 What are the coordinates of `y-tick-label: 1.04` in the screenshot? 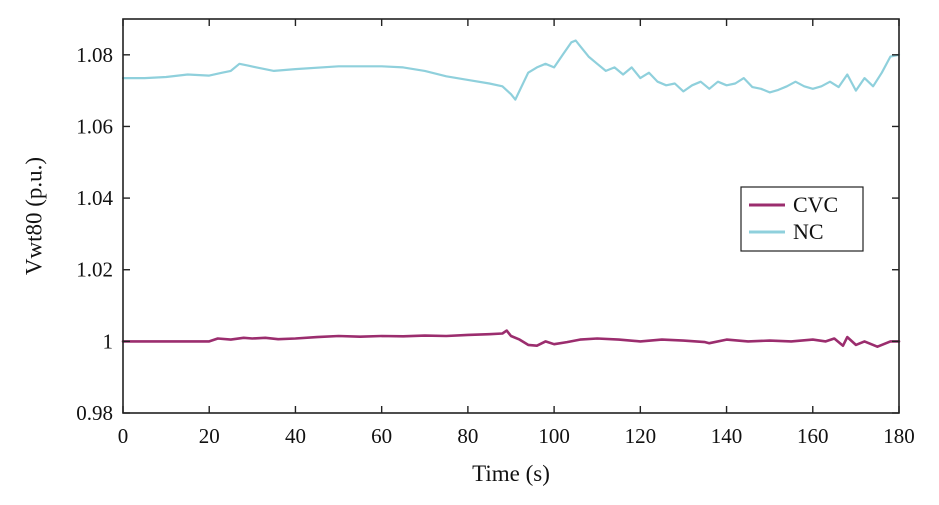 It's located at (94, 198).